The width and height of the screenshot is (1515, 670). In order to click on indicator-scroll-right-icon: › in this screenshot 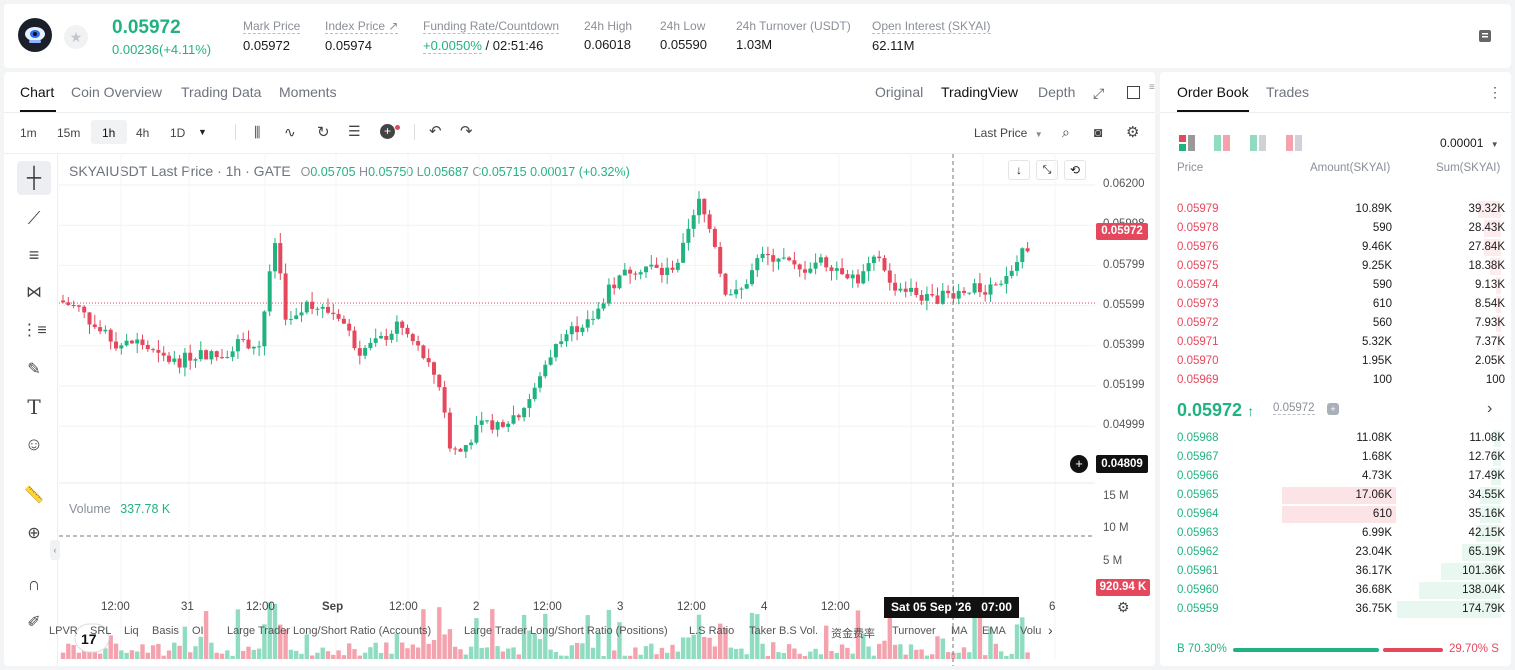, I will do `click(1050, 630)`.